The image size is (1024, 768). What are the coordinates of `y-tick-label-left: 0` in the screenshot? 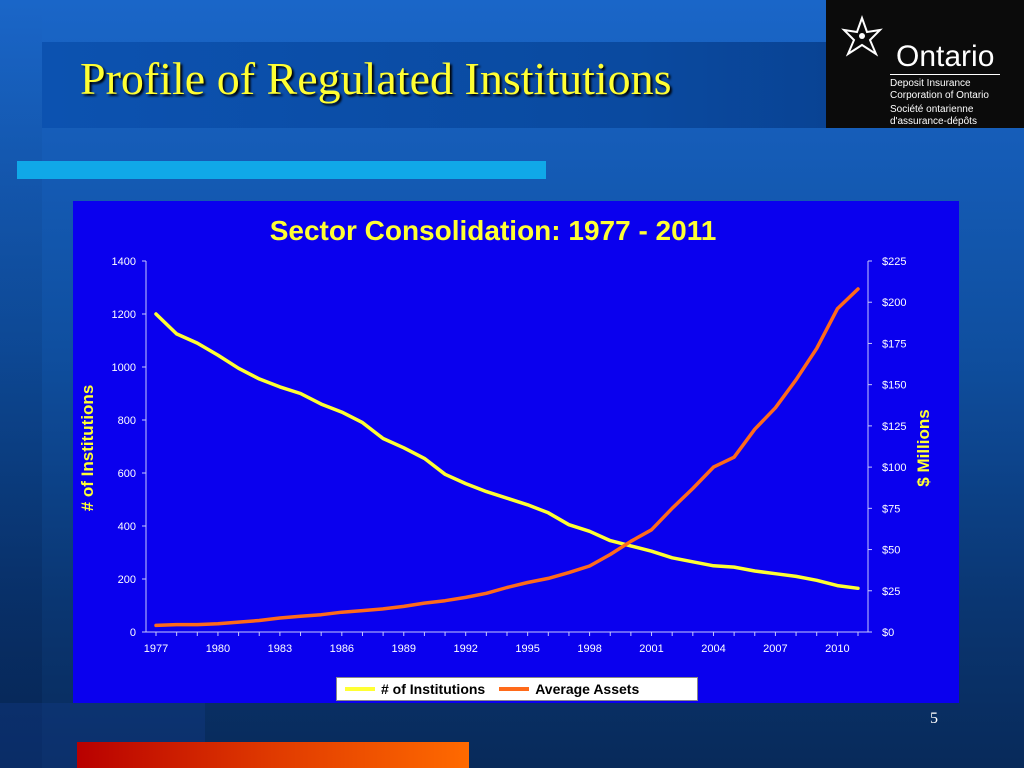 It's located at (133, 633).